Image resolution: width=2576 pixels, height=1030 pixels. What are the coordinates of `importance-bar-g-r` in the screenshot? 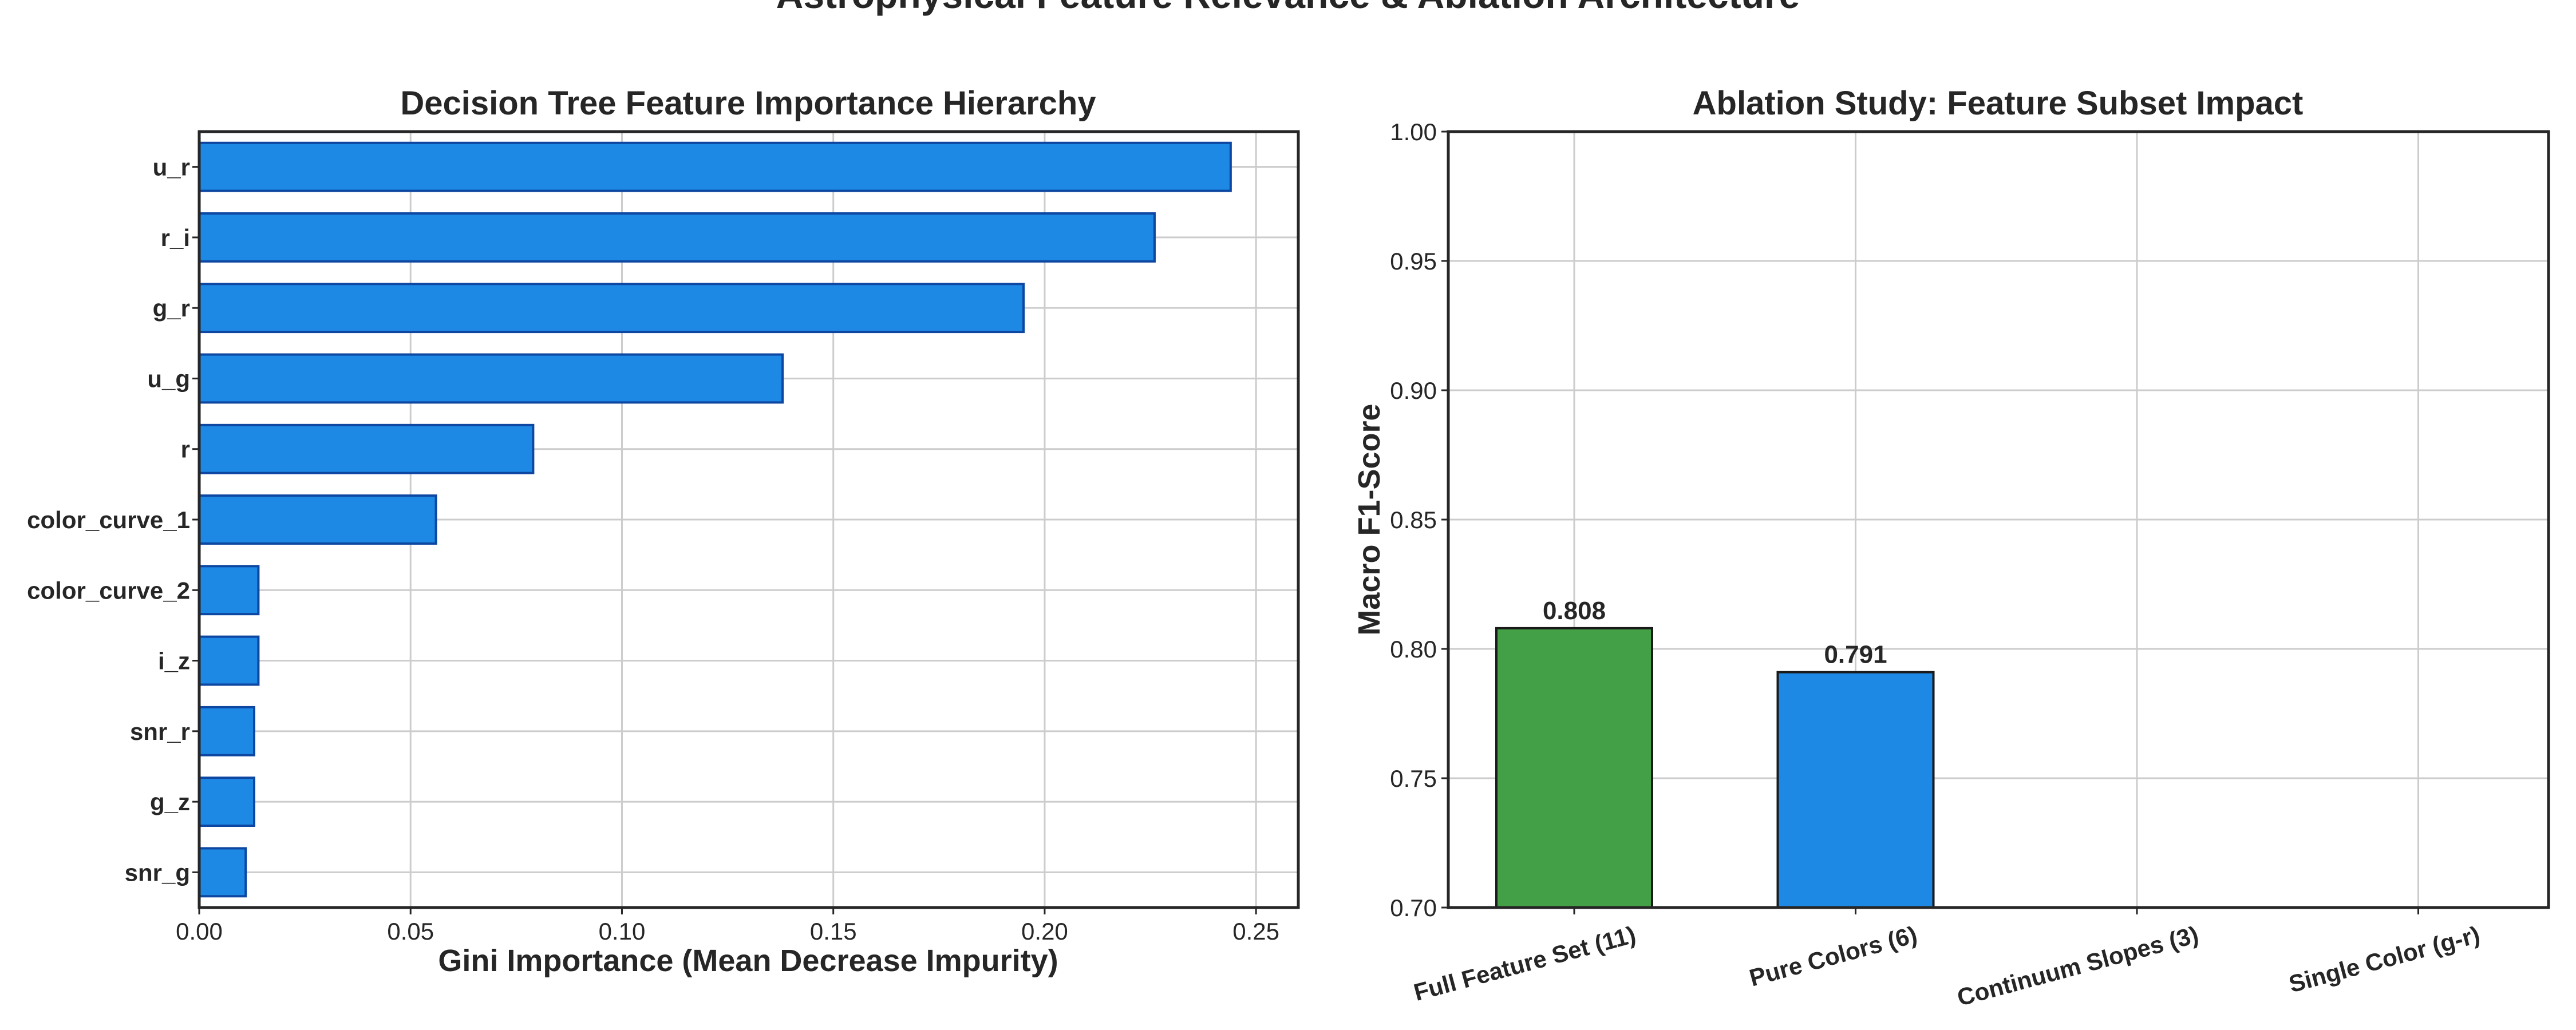 It's located at (611, 308).